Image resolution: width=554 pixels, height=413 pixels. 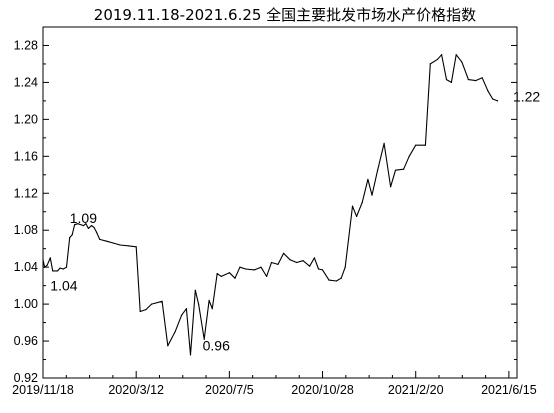 I want to click on y-tick-label: 1.28, so click(x=26, y=45).